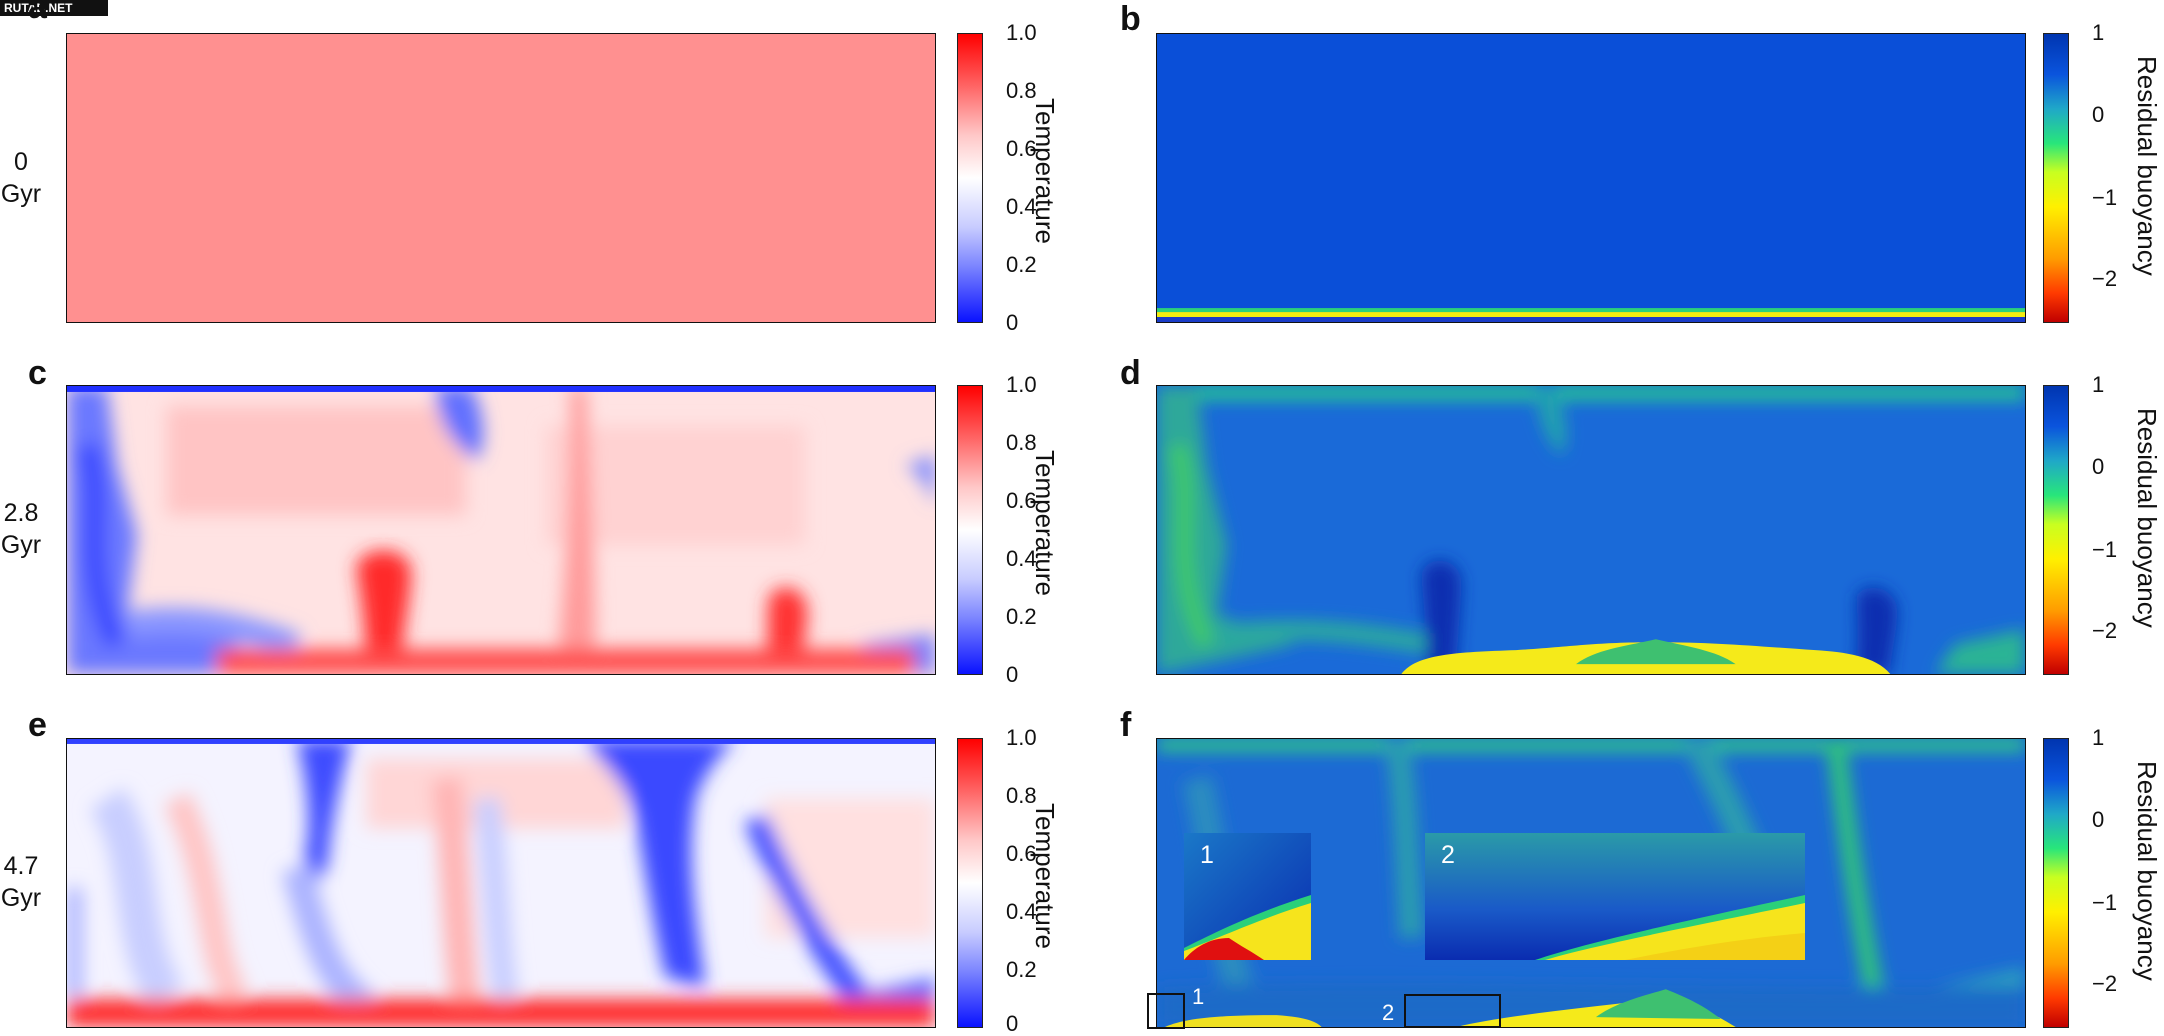 Image resolution: width=2164 pixels, height=1036 pixels. What do you see at coordinates (54, 8) in the screenshot?
I see `watermark: RUTAB.NET` at bounding box center [54, 8].